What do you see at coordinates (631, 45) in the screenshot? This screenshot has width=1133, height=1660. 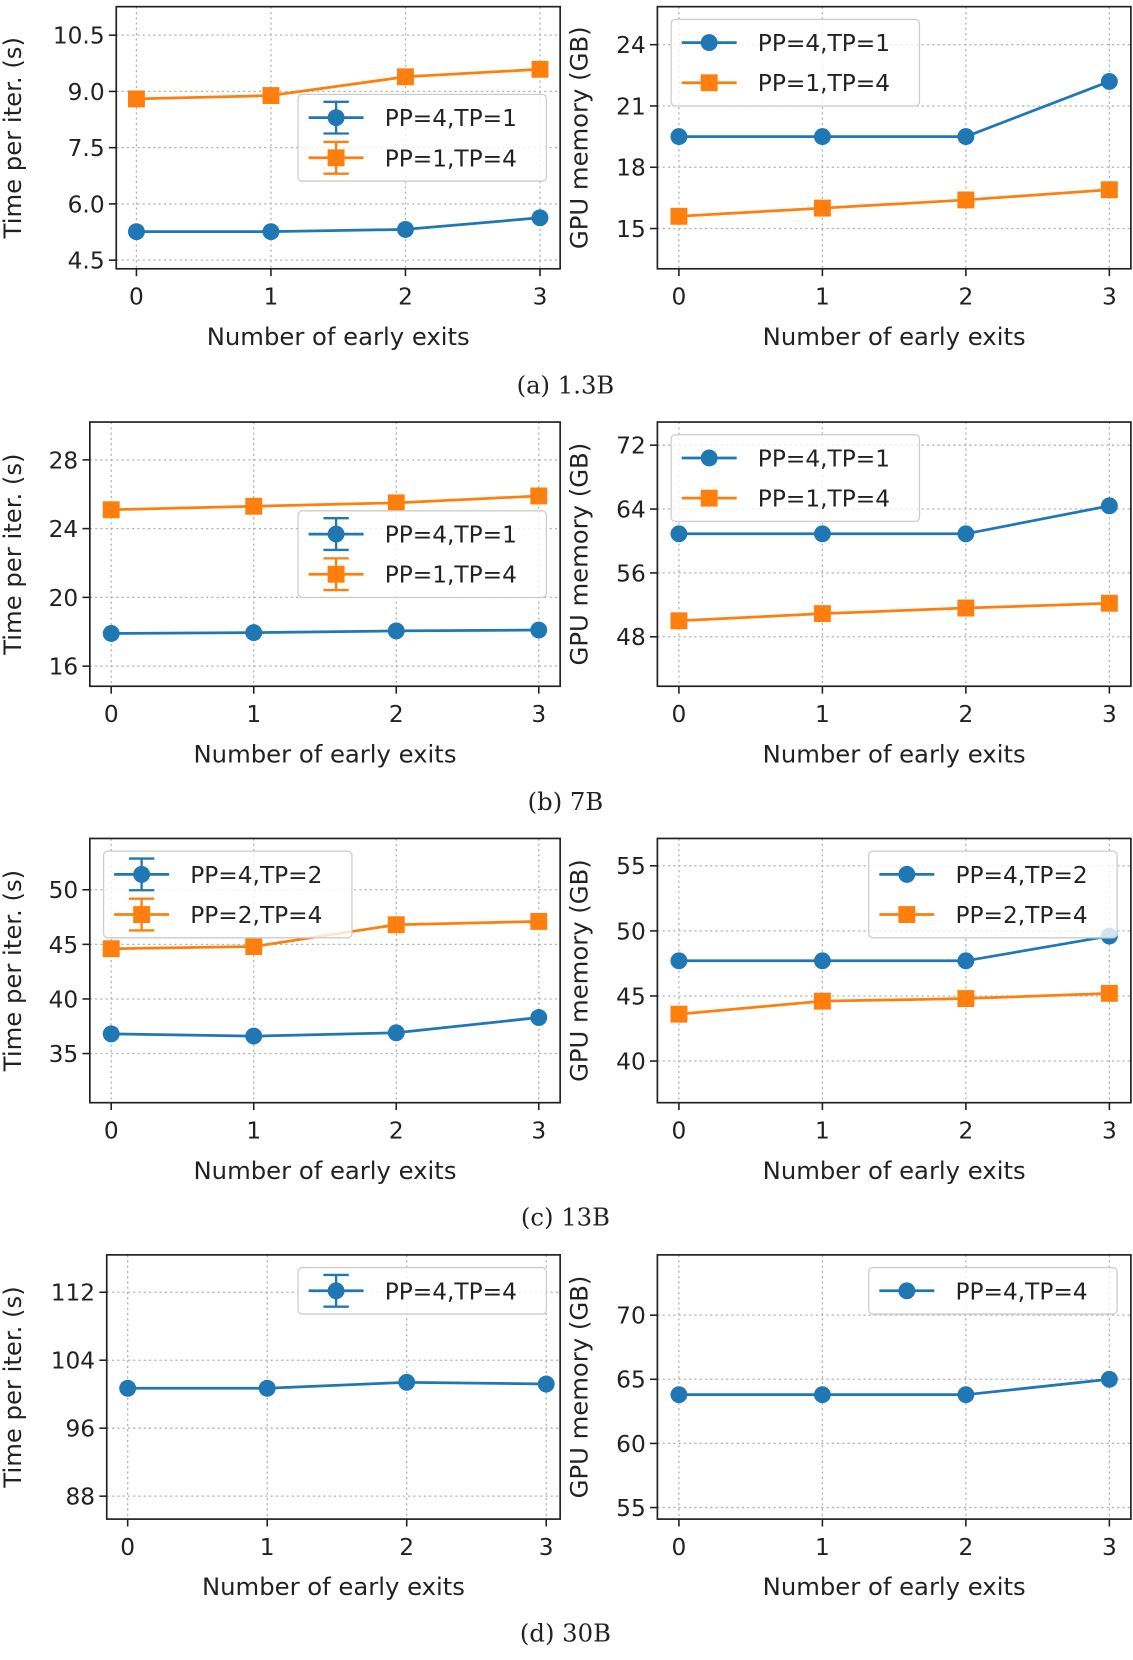 I see `y-tick-label: 24` at bounding box center [631, 45].